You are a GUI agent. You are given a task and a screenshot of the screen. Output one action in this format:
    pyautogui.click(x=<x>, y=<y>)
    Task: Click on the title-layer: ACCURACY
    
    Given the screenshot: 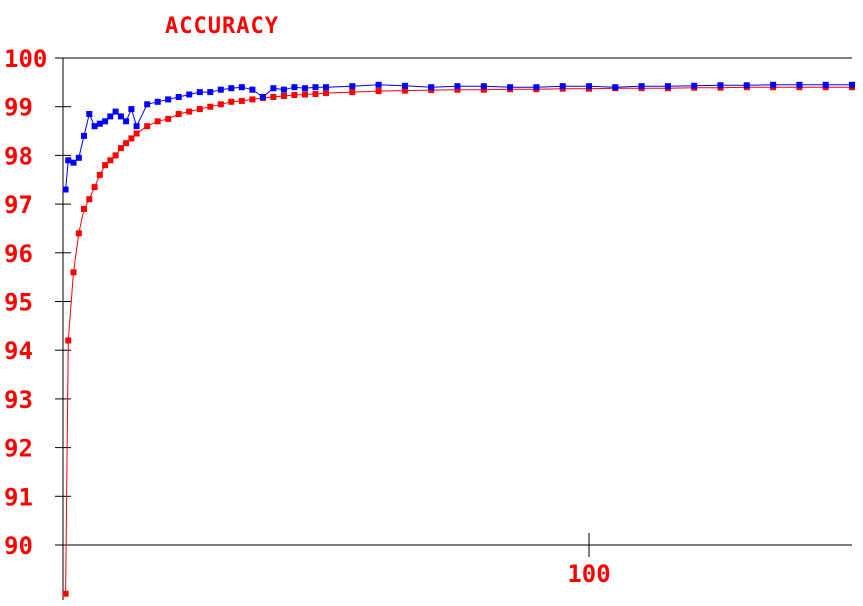 What is the action you would take?
    pyautogui.click(x=222, y=26)
    